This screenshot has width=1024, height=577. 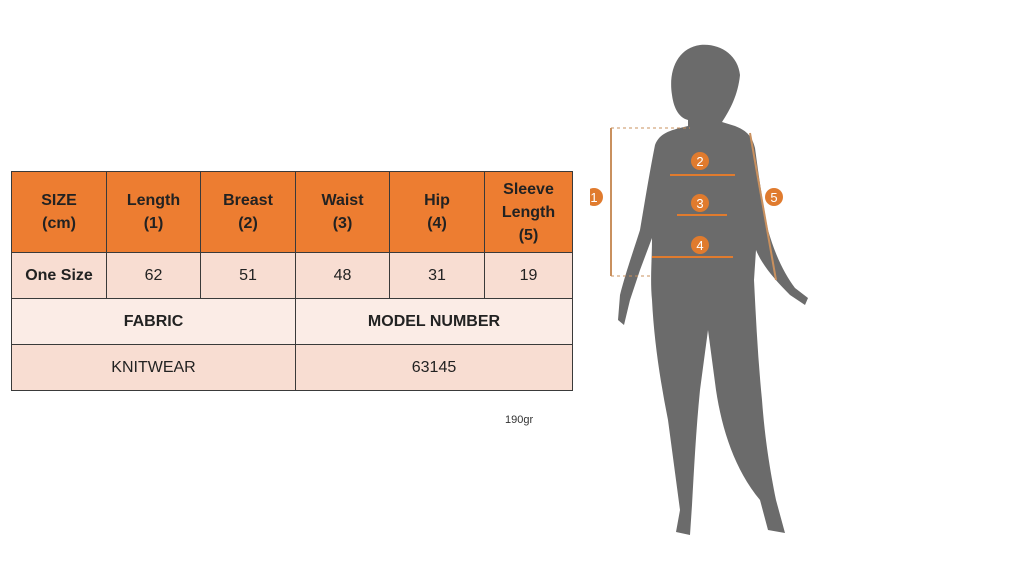 What do you see at coordinates (437, 275) in the screenshot?
I see `hip-cell: 31` at bounding box center [437, 275].